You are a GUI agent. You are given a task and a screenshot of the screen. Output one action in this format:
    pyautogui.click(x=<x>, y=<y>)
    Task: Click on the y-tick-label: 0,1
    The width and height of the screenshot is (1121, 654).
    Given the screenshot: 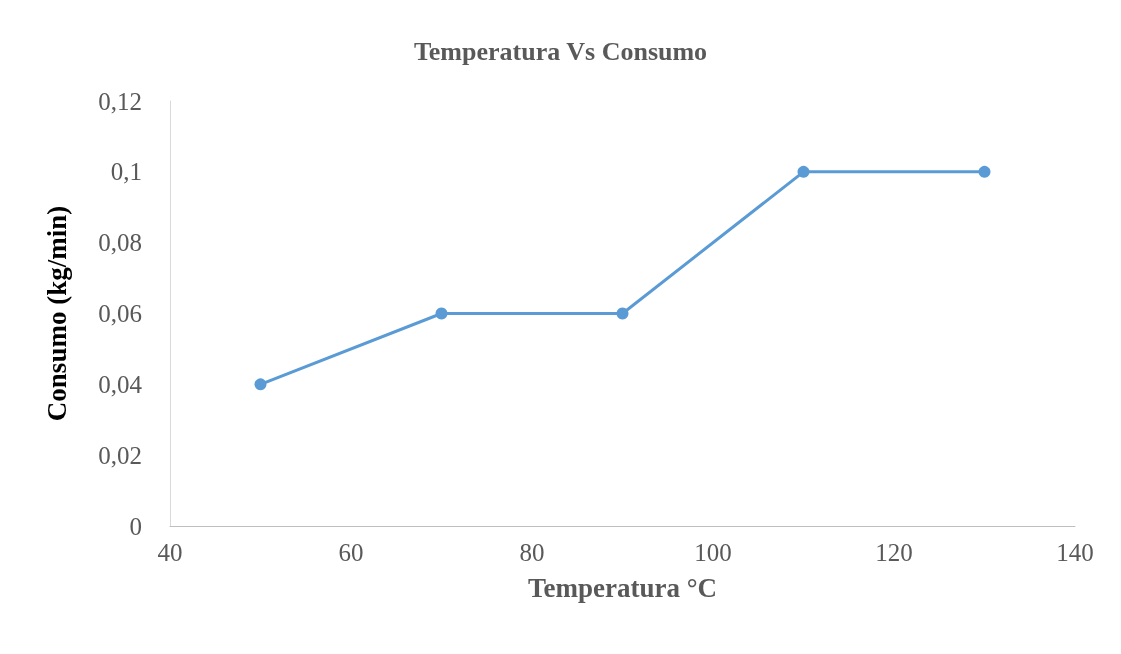 What is the action you would take?
    pyautogui.click(x=126, y=172)
    